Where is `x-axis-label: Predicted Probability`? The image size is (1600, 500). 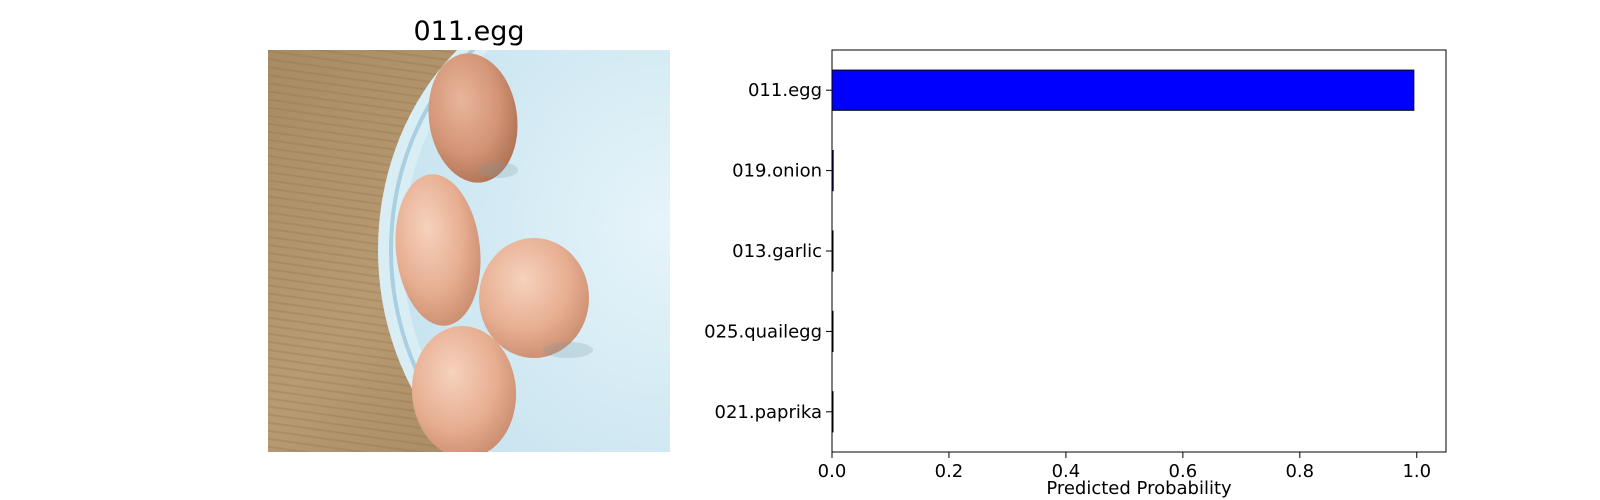
x-axis-label: Predicted Probability is located at coordinates (1139, 488).